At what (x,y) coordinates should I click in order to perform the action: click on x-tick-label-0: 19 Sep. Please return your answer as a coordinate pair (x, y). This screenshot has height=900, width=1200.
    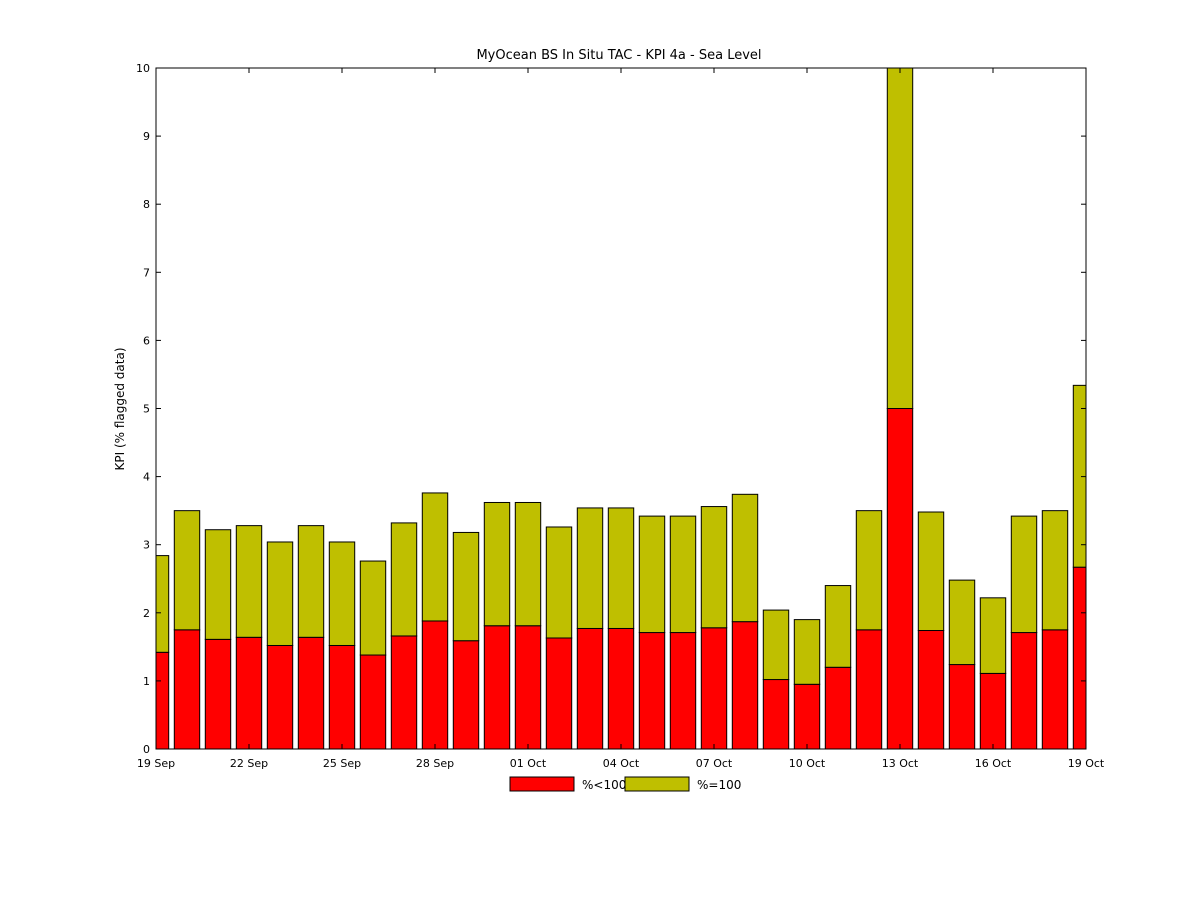
    Looking at the image, I should click on (156, 763).